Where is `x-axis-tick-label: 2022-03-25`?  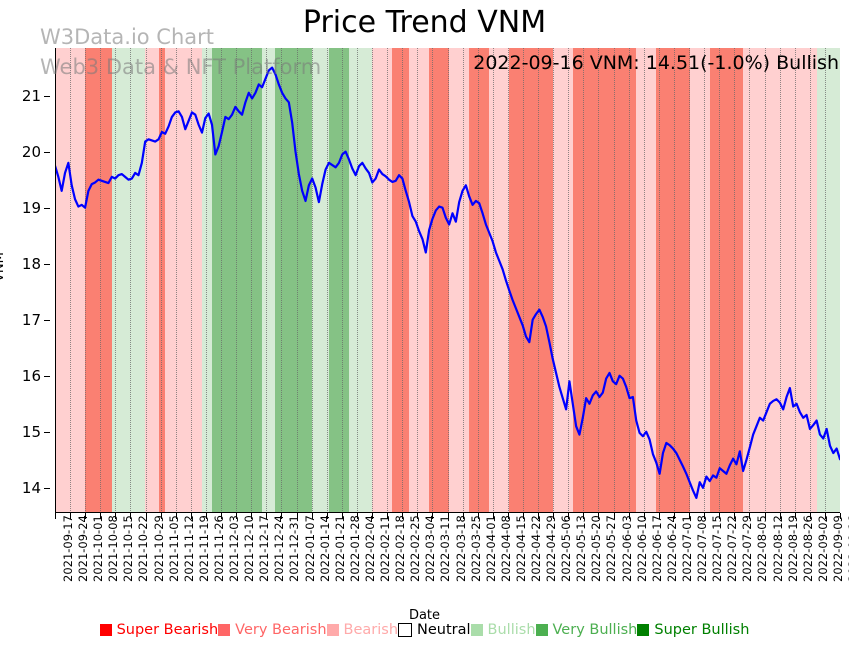 x-axis-tick-label: 2022-03-25 is located at coordinates (475, 548).